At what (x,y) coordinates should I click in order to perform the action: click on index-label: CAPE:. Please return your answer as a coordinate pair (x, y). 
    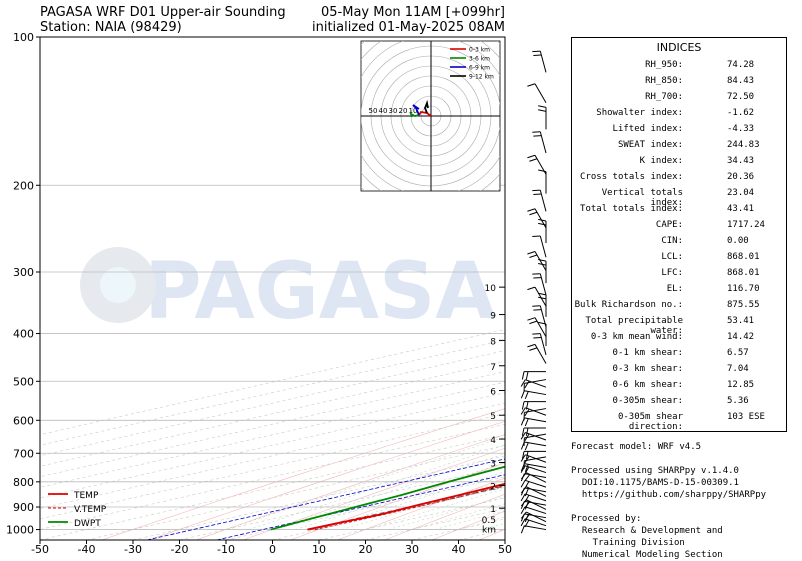
    Looking at the image, I should click on (669, 225).